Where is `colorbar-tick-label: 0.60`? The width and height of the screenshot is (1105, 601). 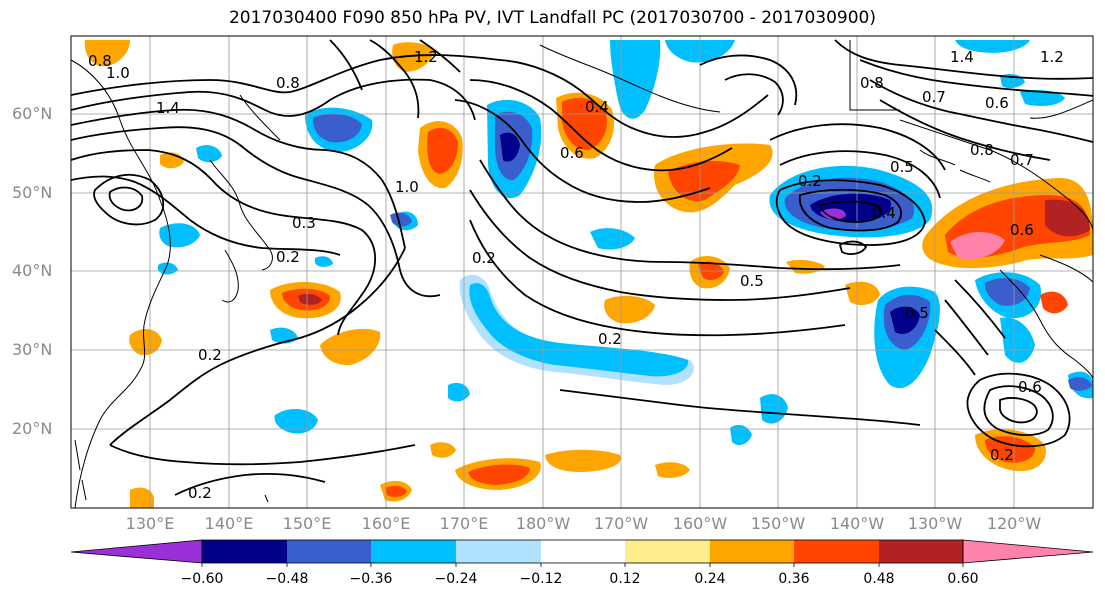
colorbar-tick-label: 0.60 is located at coordinates (963, 579).